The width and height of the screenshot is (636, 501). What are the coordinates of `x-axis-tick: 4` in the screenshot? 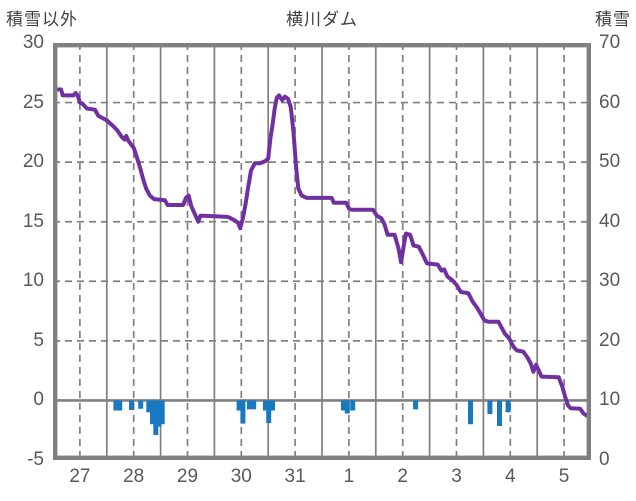 It's located at (510, 476).